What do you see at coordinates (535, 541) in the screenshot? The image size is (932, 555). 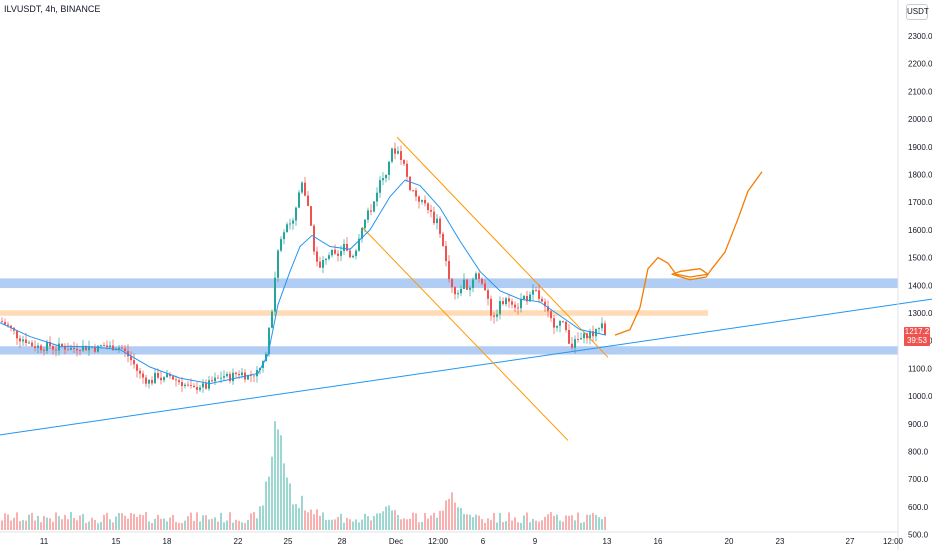 I see `time-tick-label: 9` at bounding box center [535, 541].